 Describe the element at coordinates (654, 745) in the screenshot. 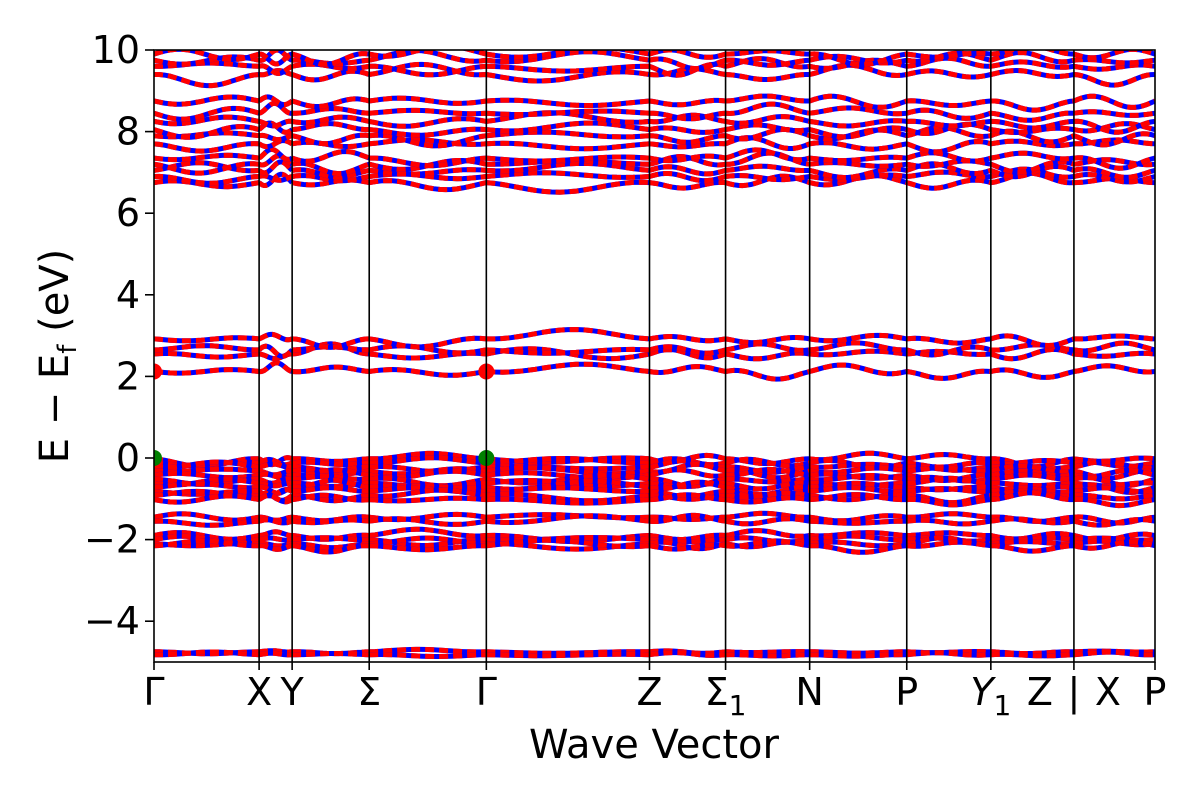

I see `x-axis-title: Wave Vector` at that location.